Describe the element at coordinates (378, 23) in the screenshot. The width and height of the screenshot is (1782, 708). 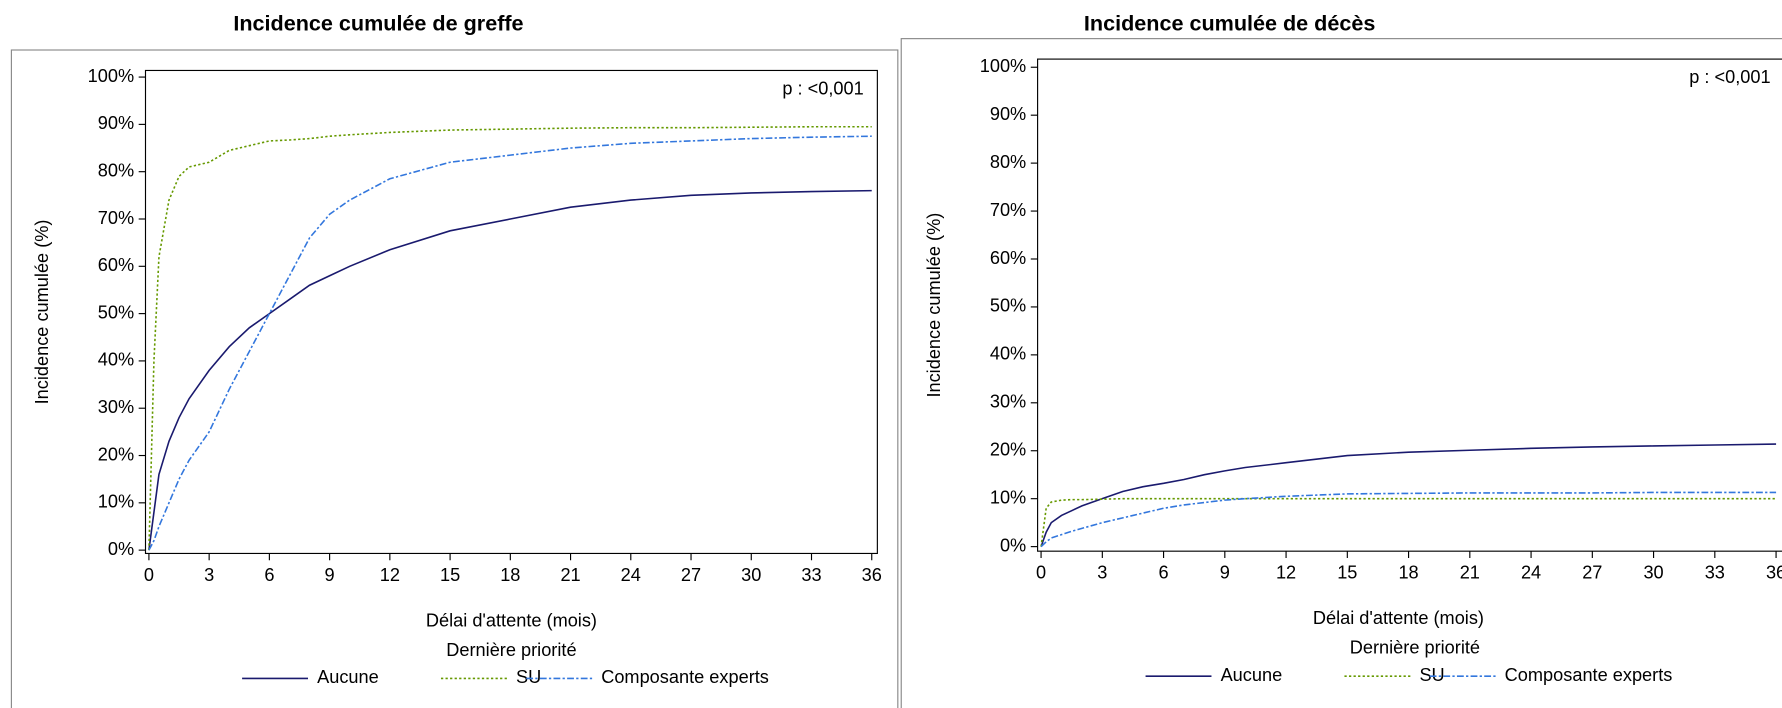
I see `chart-title: Incidence cumulée de greffe` at that location.